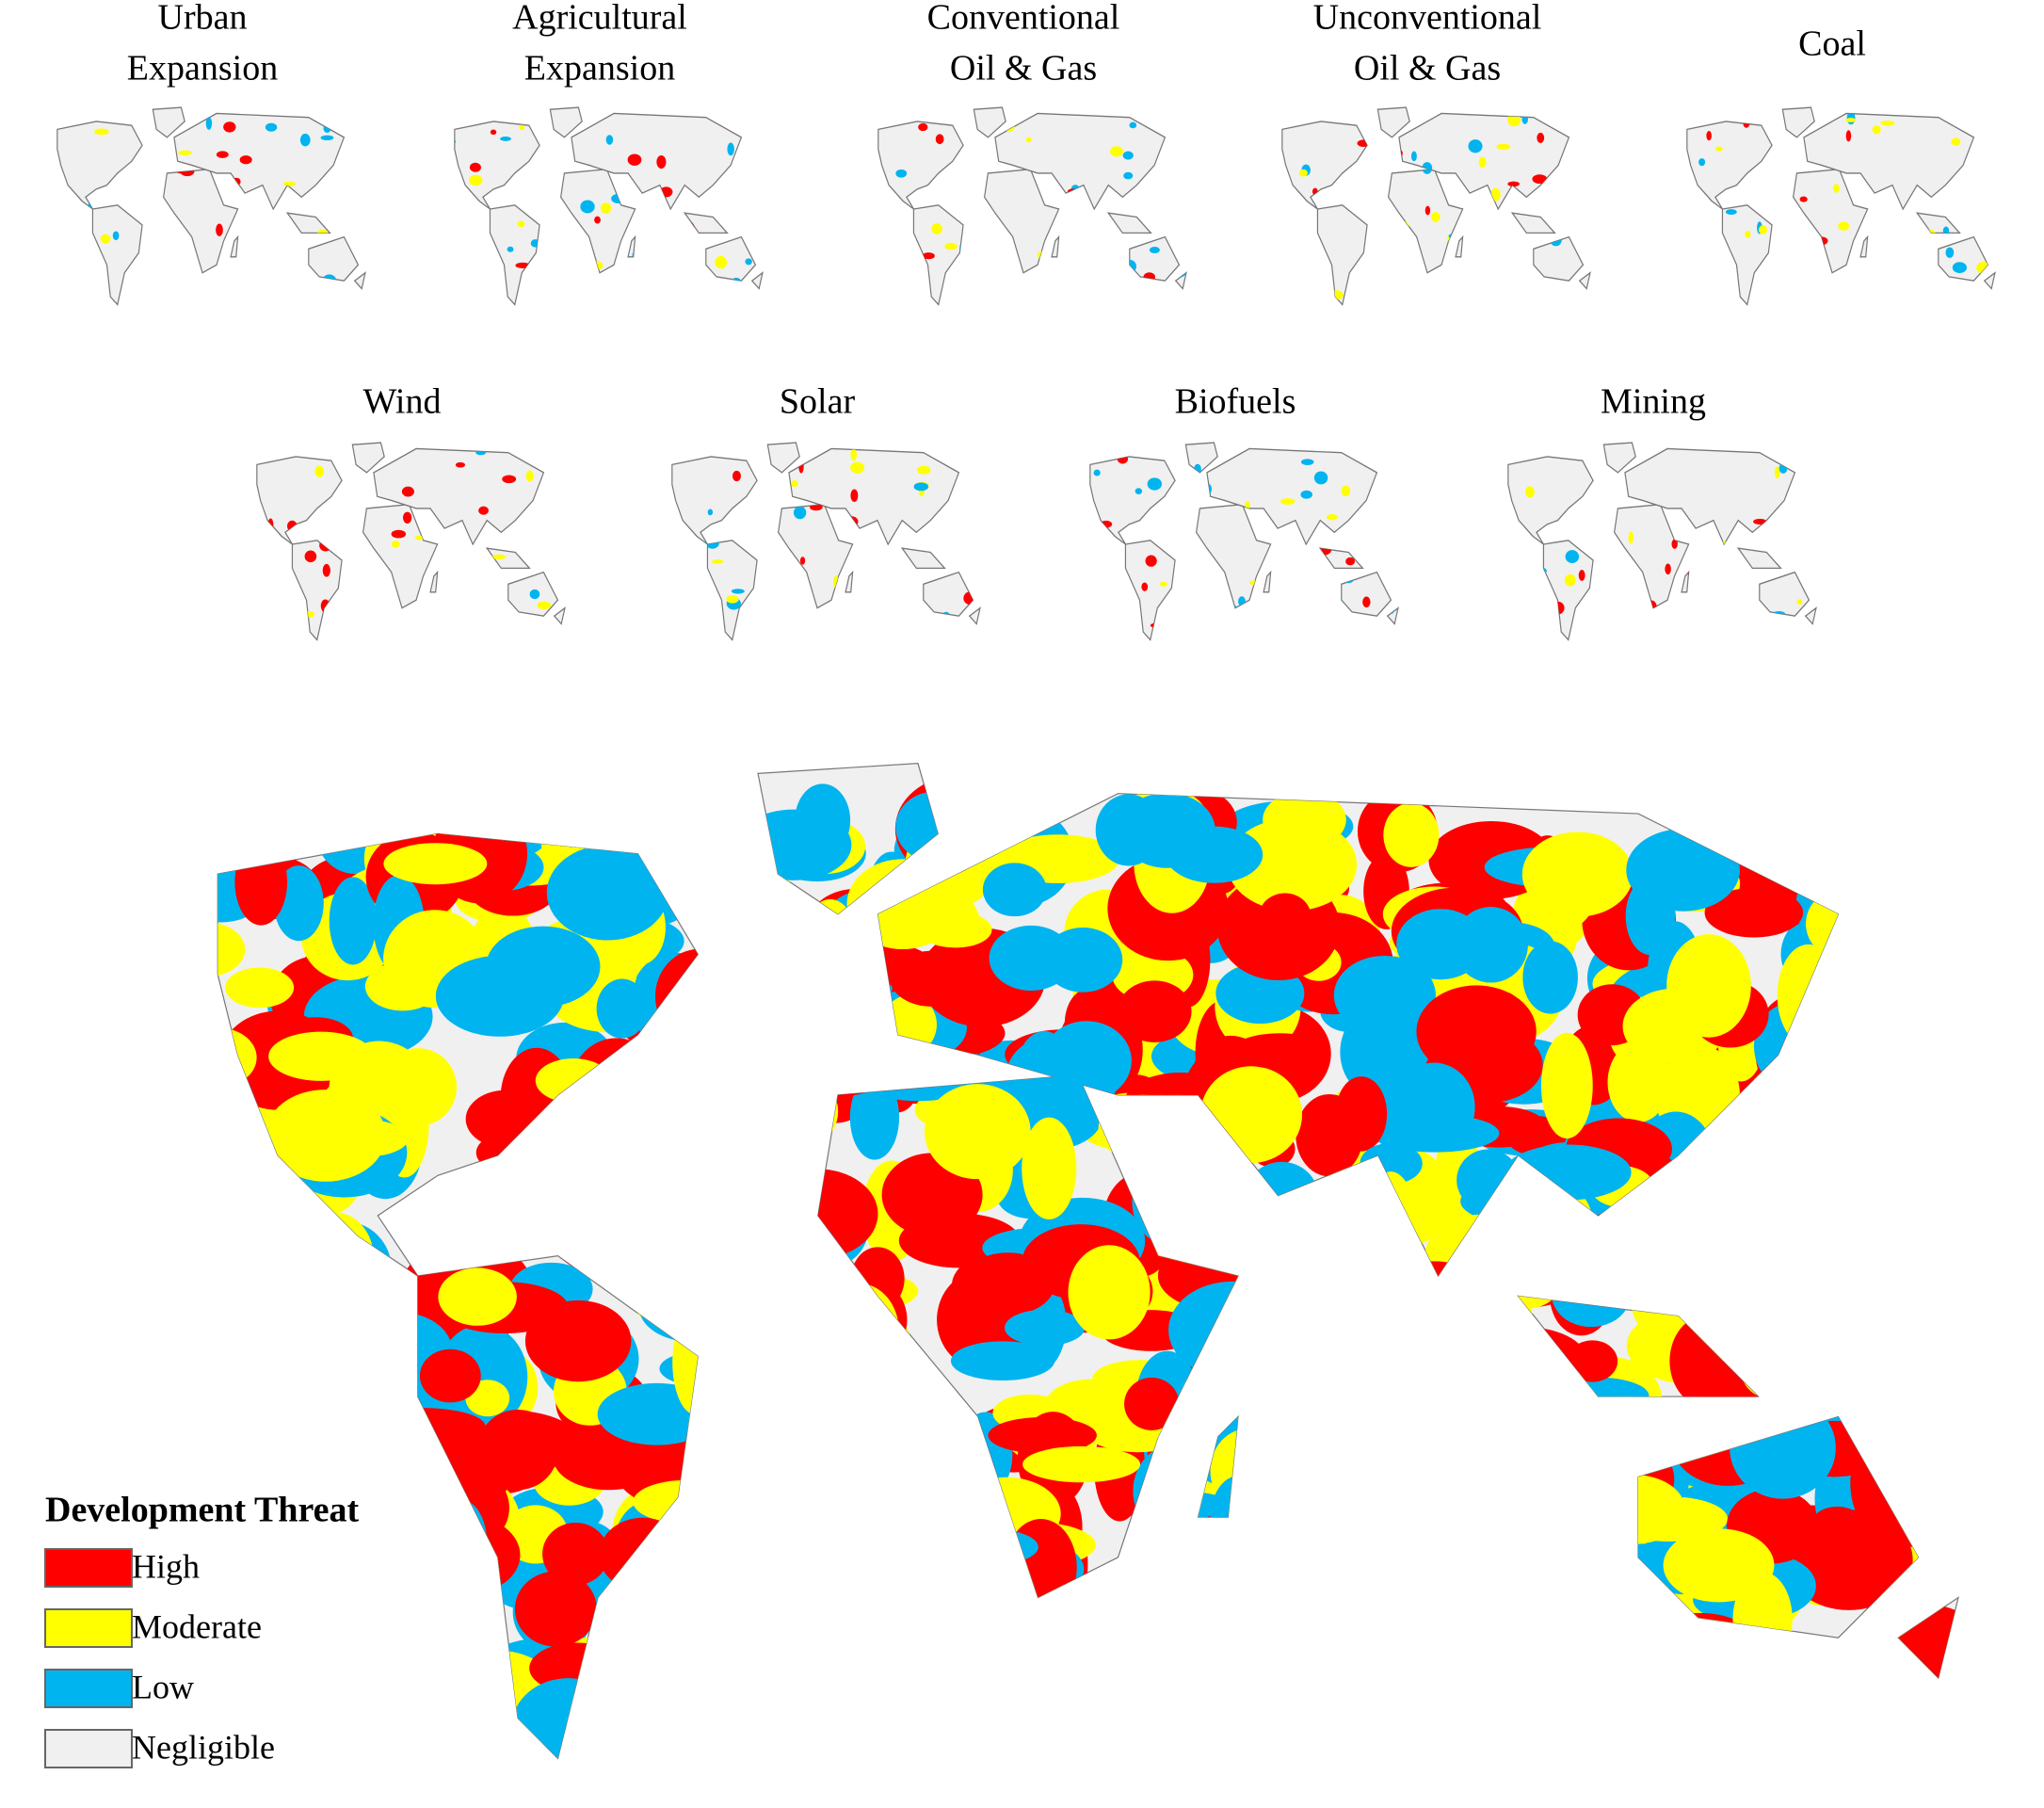  Describe the element at coordinates (88, 1568) in the screenshot. I see `legend-swatch` at that location.